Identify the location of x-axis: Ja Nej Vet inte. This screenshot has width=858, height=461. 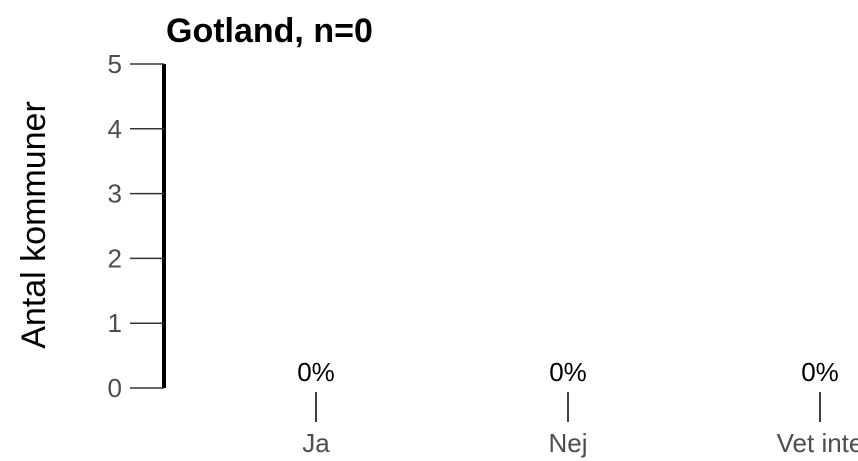
(580, 443).